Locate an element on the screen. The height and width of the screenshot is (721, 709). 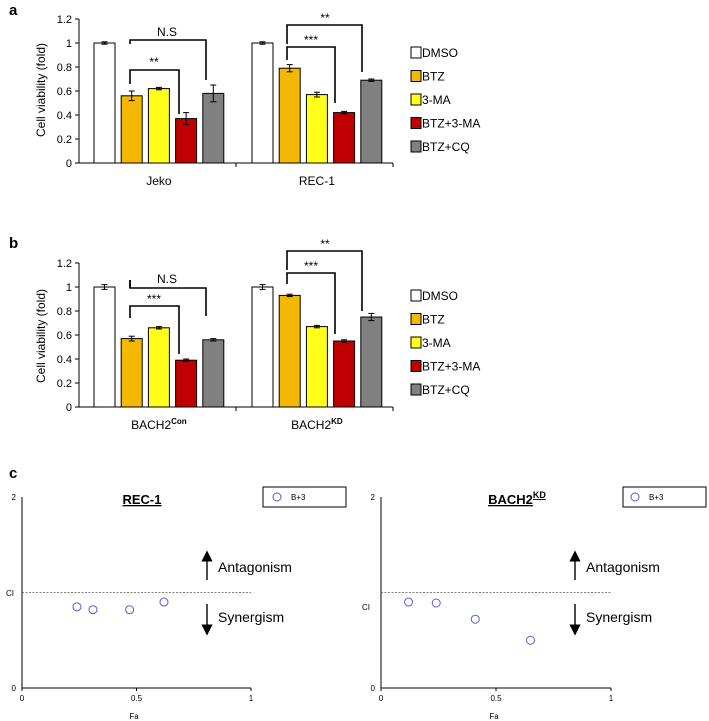
chart-a-legend: DMSO BTZ 3-MA BTZ+3-MA BTZ+CQ is located at coordinates (445, 100).